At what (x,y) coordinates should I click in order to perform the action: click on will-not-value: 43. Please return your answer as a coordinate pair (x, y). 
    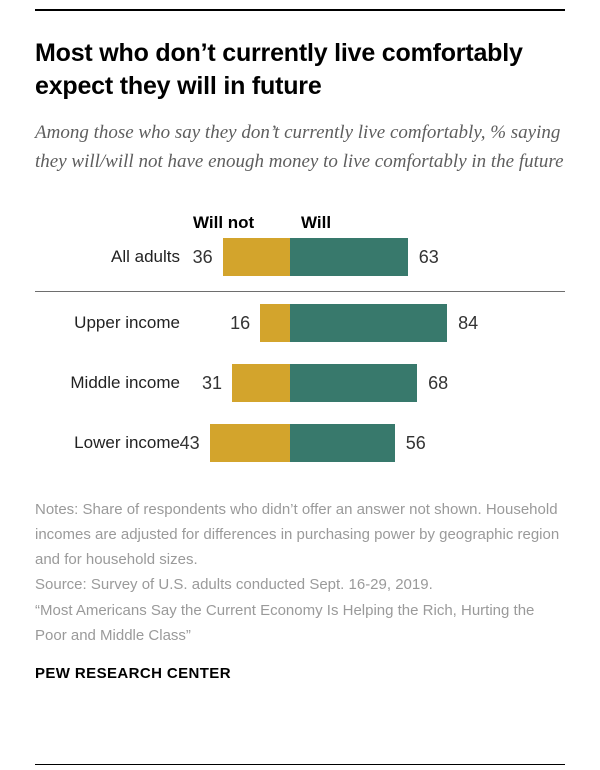
    Looking at the image, I should click on (189, 442).